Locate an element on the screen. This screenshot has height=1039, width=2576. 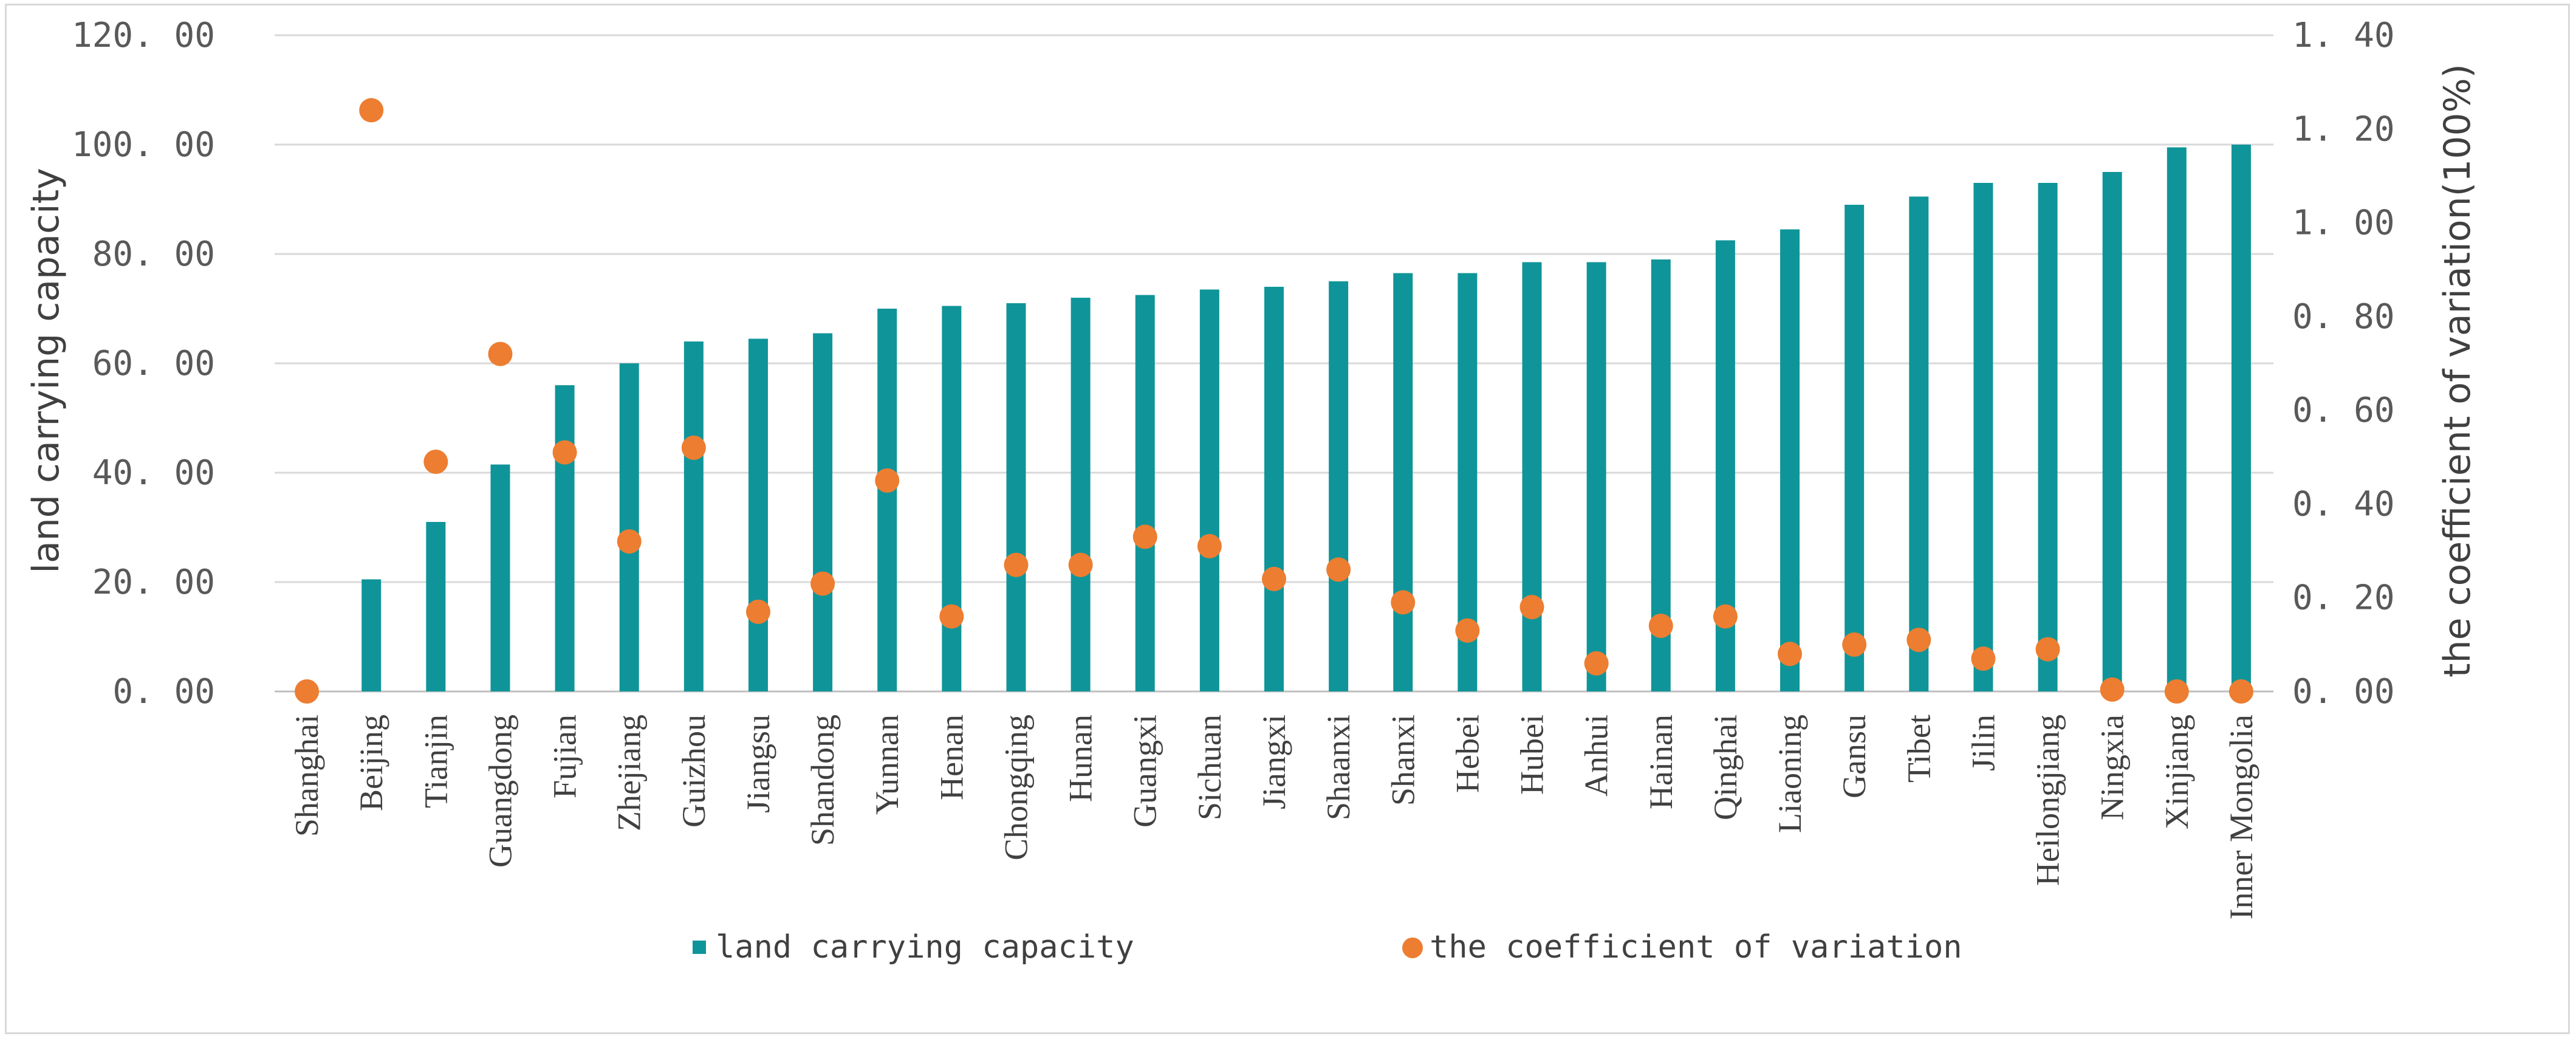
point-jiangsu is located at coordinates (758, 611).